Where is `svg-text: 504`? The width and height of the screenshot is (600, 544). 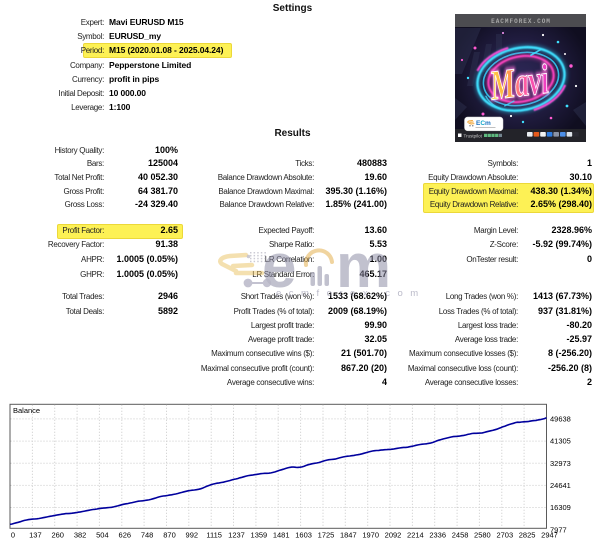
svg-text: 504 is located at coordinates (102, 535).